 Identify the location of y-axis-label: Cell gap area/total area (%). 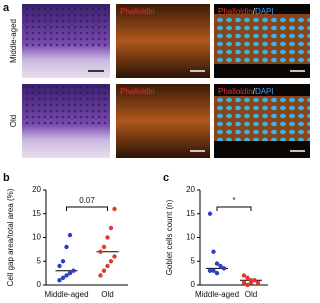
(10, 237).